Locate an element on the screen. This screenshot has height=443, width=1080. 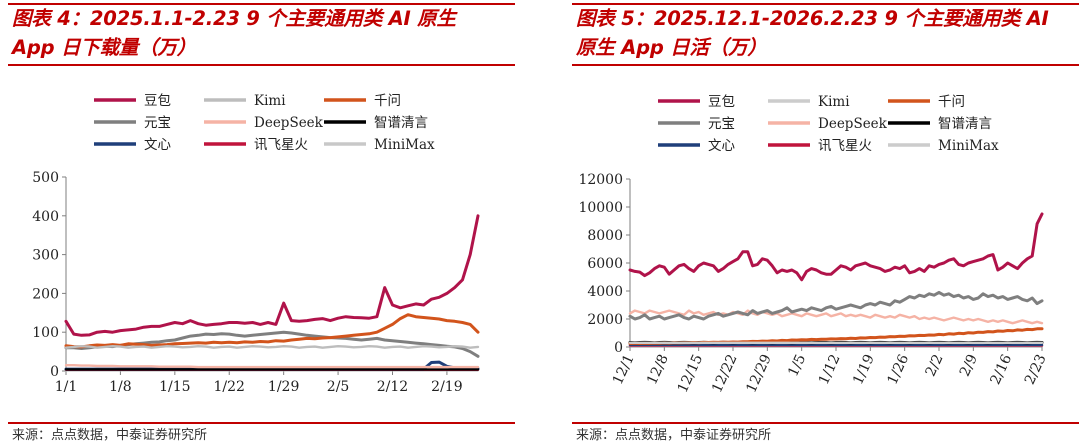
series-line-kimi is located at coordinates (272, 347).